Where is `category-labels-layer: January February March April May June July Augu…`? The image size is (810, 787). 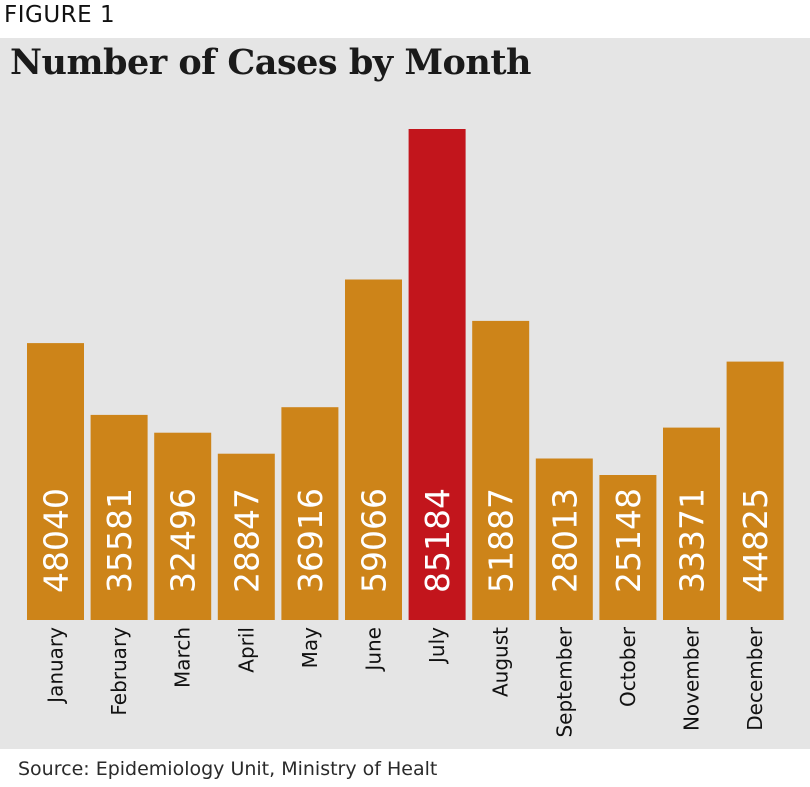
category-labels-layer: January February March April May June July Augu… is located at coordinates (406, 681).